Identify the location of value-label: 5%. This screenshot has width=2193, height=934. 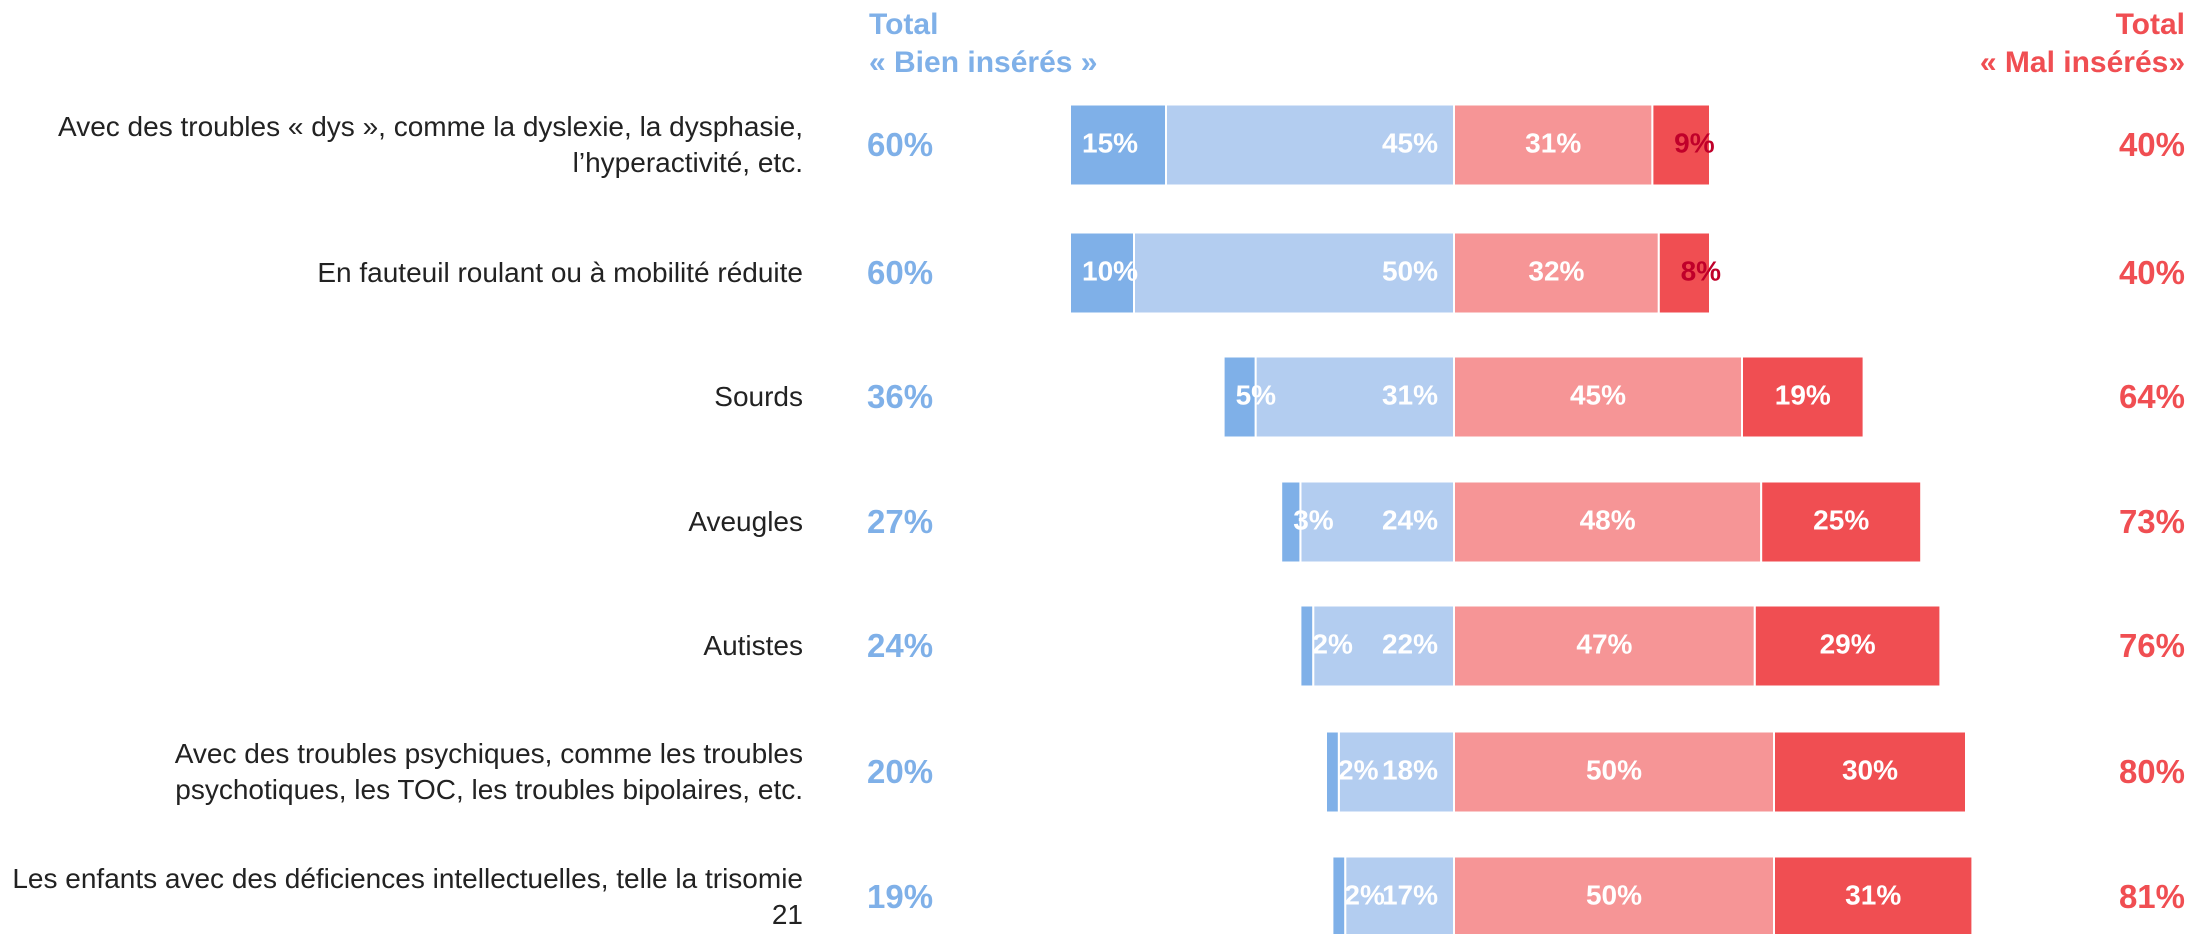
(1256, 394).